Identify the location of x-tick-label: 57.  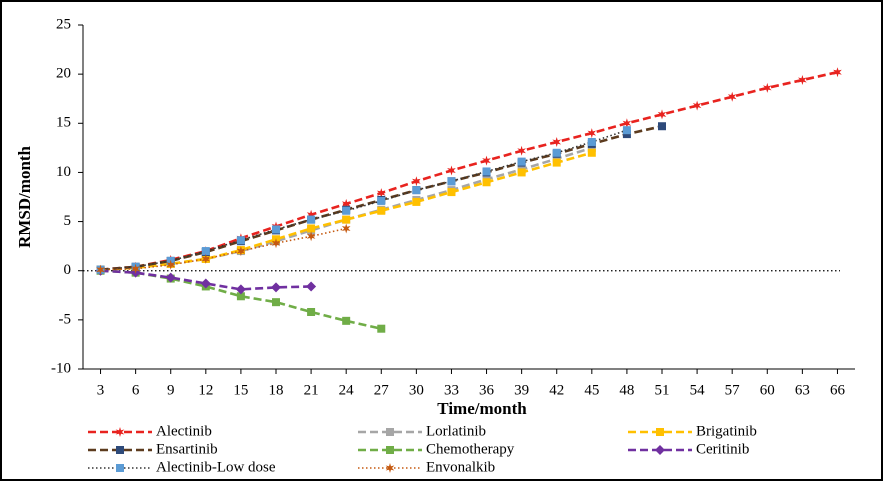
(733, 390).